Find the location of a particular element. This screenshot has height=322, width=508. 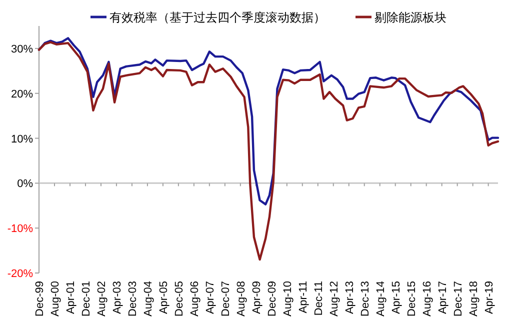

x-tick-label: Dec-17 is located at coordinates (458, 298).